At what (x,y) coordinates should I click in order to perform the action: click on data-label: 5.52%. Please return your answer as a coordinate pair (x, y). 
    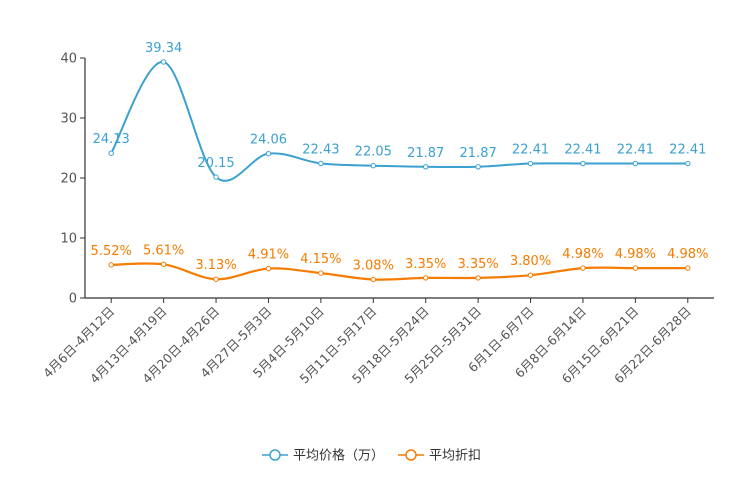
    Looking at the image, I should click on (111, 251).